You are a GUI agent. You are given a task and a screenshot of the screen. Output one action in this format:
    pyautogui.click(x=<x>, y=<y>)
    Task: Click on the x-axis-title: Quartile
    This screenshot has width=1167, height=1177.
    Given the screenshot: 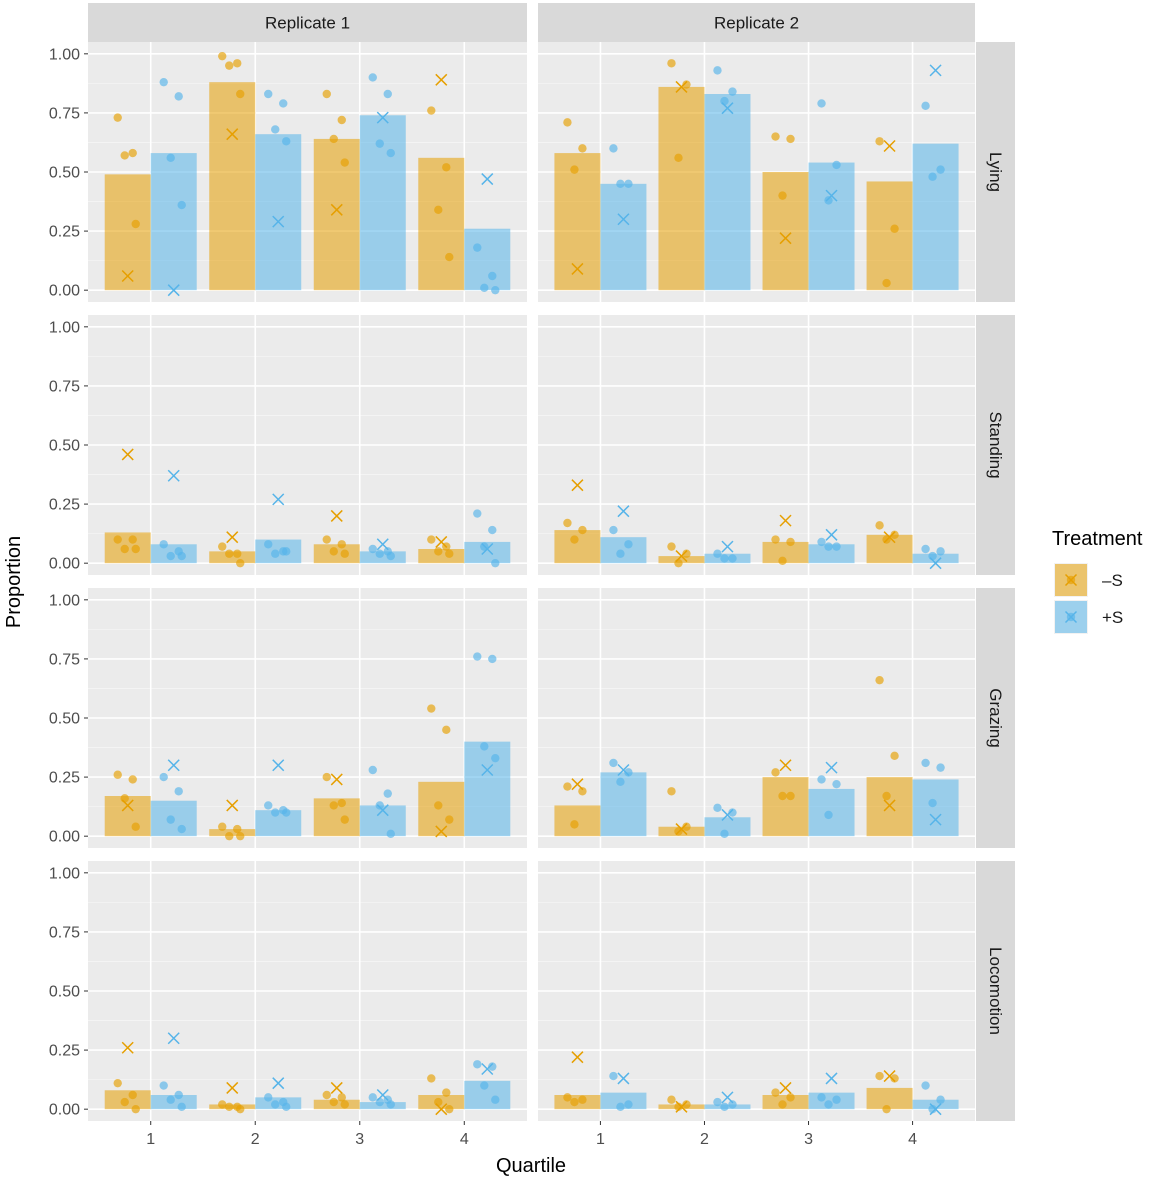 What is the action you would take?
    pyautogui.click(x=531, y=1166)
    